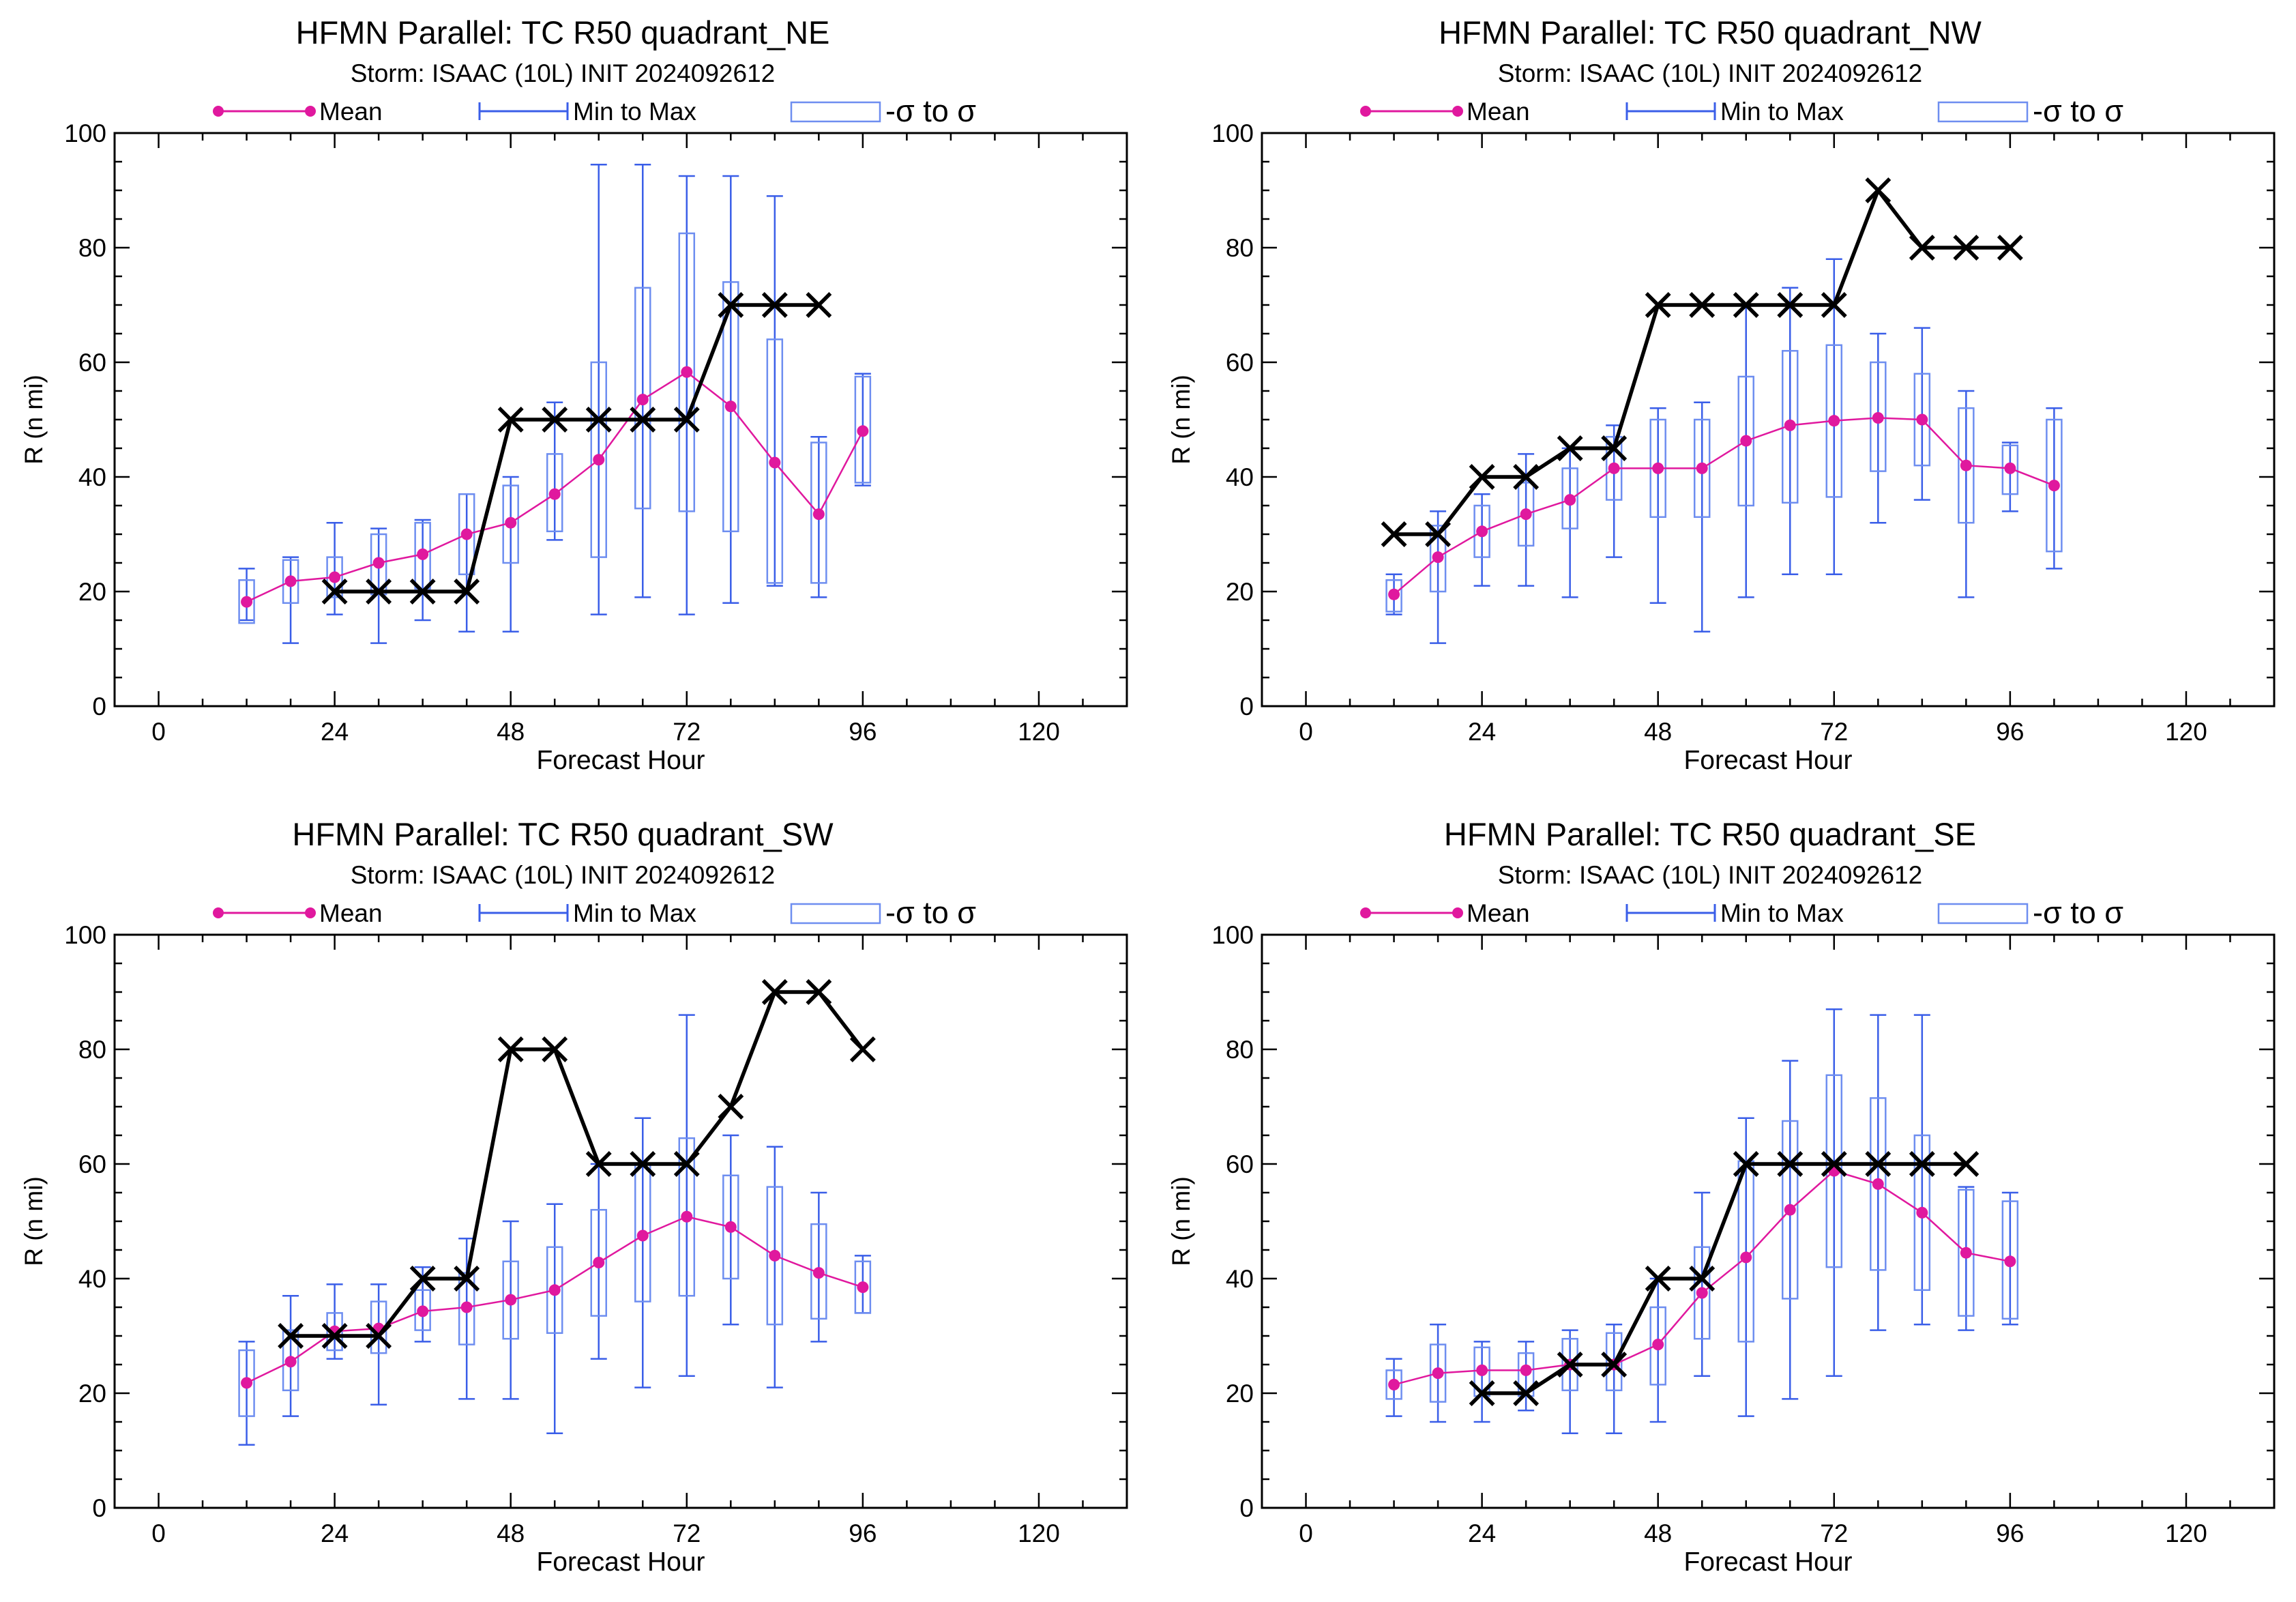 Image resolution: width=2296 pixels, height=1602 pixels. Describe the element at coordinates (1658, 732) in the screenshot. I see `x-tick-label: 48` at that location.